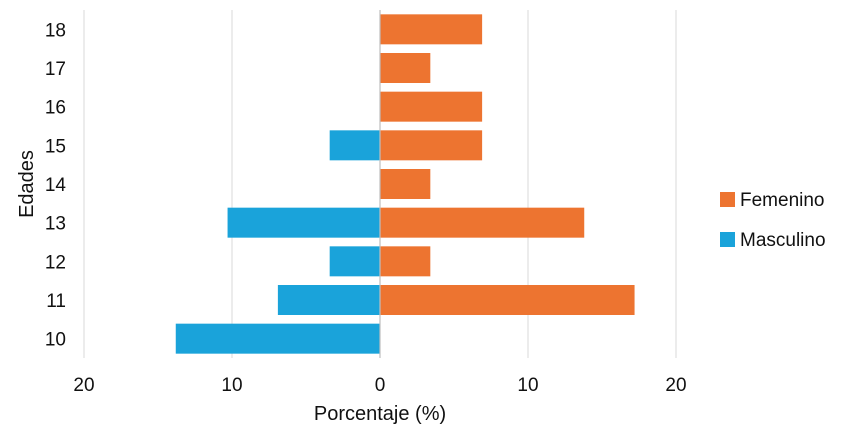 This screenshot has width=843, height=427. I want to click on x-tick-label: 0, so click(380, 385).